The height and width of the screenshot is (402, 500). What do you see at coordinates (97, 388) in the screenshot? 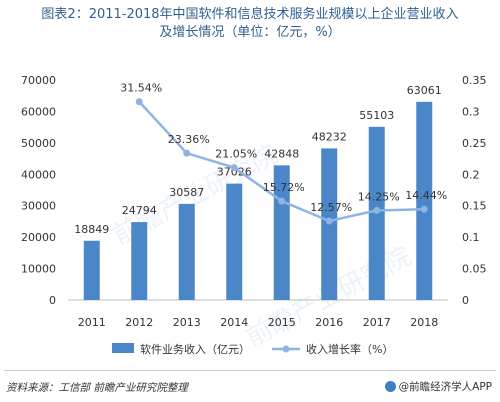
I see `source-note: 资料来源：工信部 前瞻产业研究院整理` at bounding box center [97, 388].